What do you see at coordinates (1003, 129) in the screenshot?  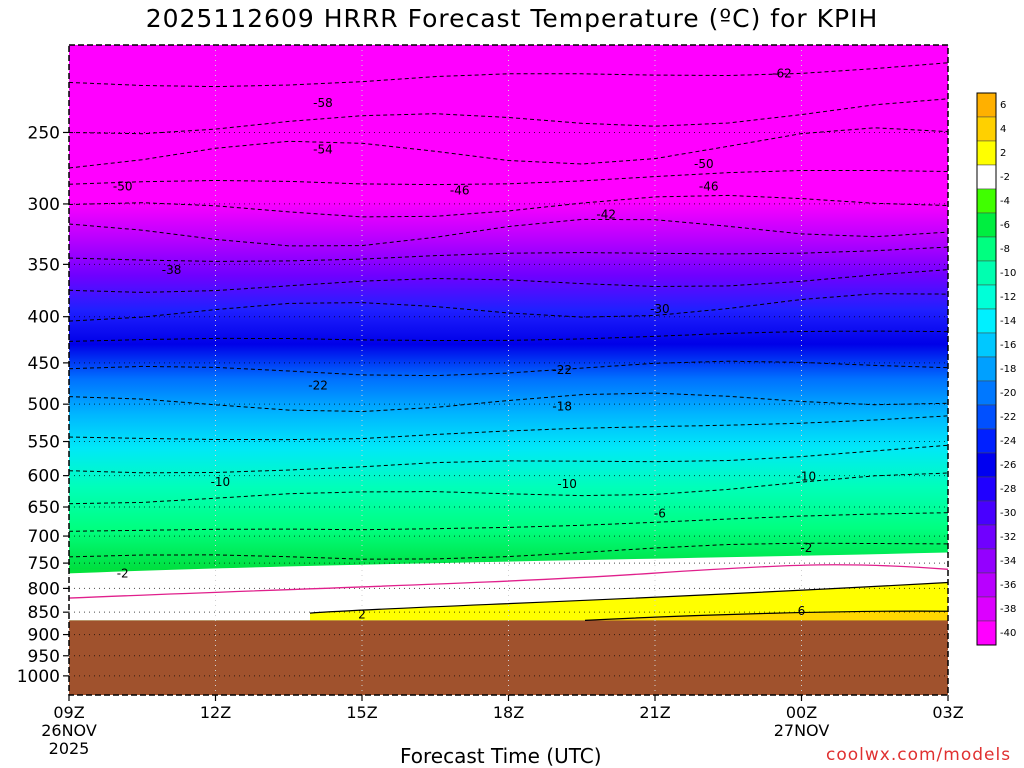 I see `colorbar-label: 4` at bounding box center [1003, 129].